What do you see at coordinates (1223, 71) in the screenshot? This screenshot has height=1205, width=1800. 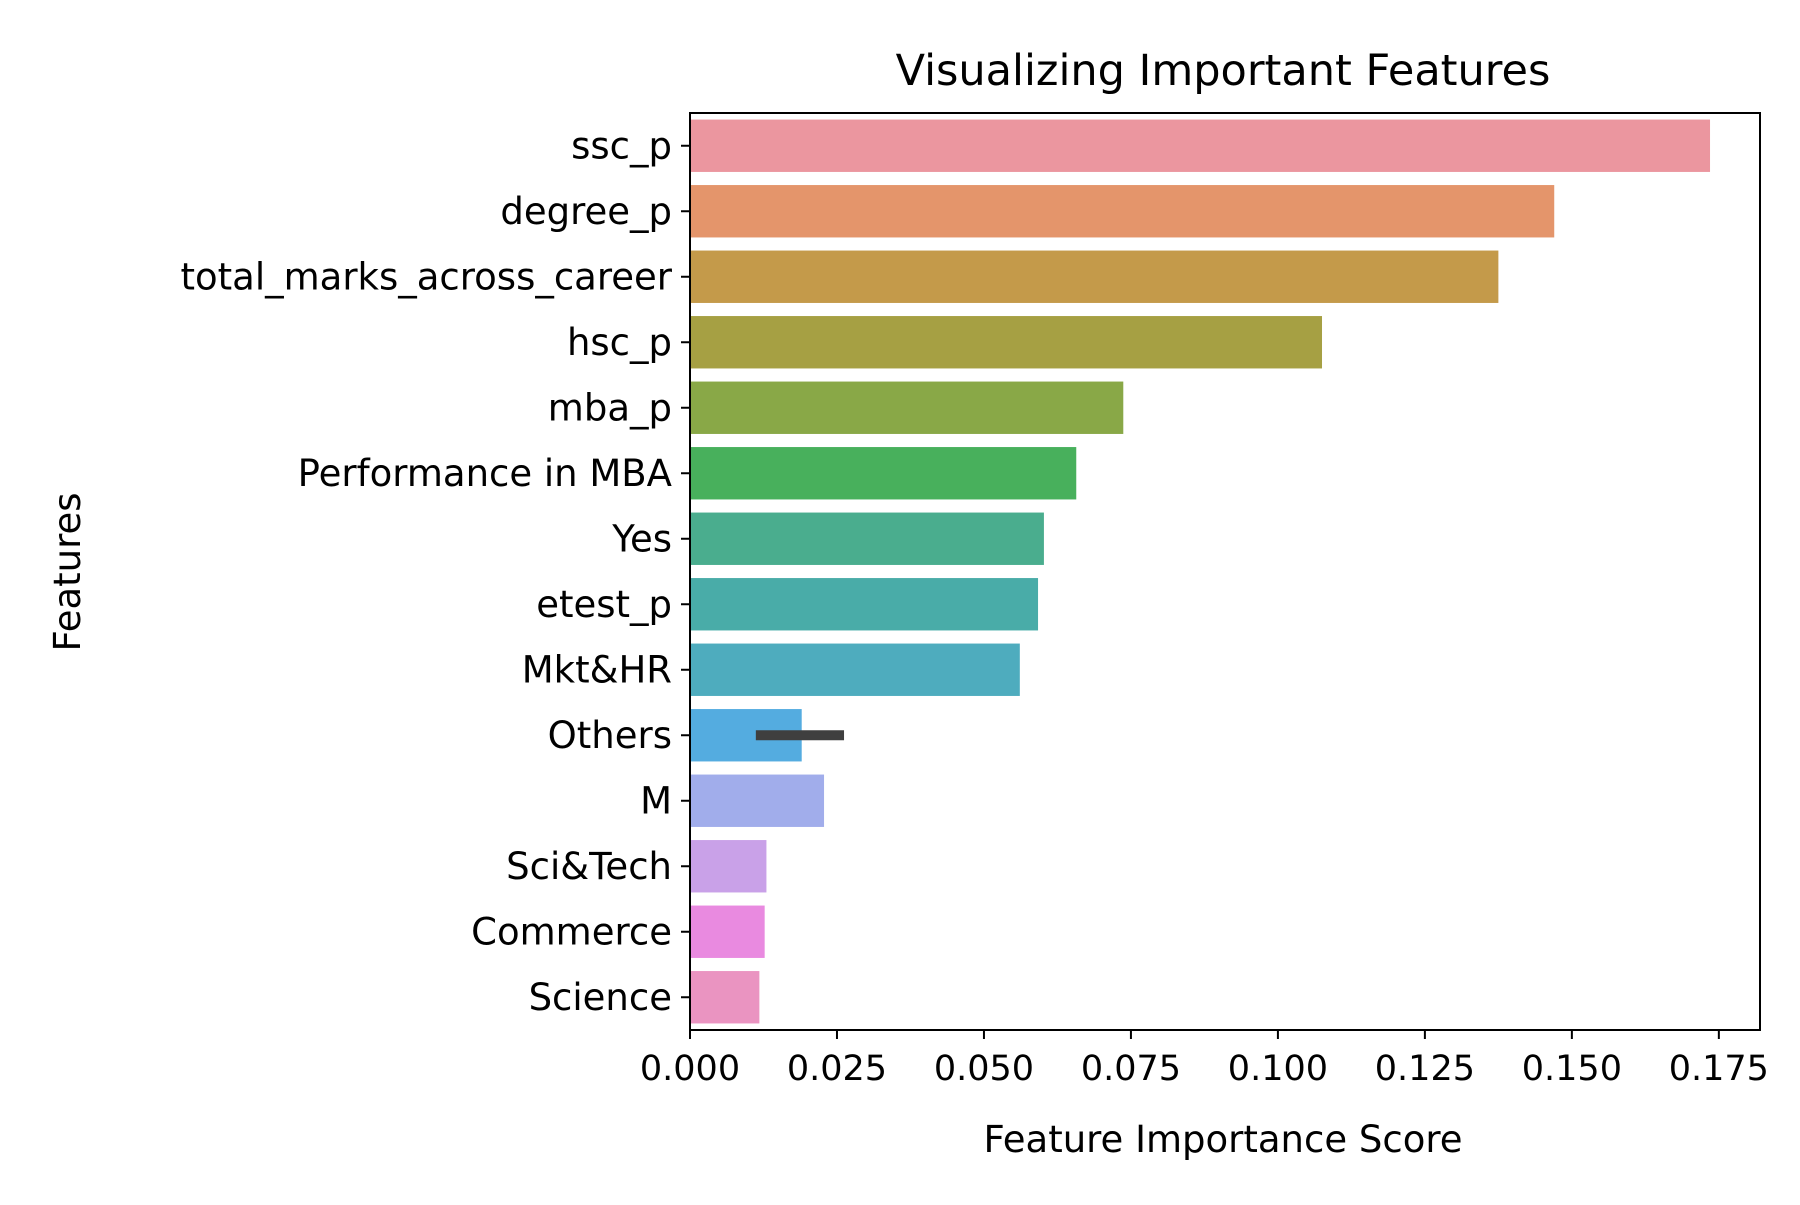 I see `chart-title: Visualizing Important Features` at bounding box center [1223, 71].